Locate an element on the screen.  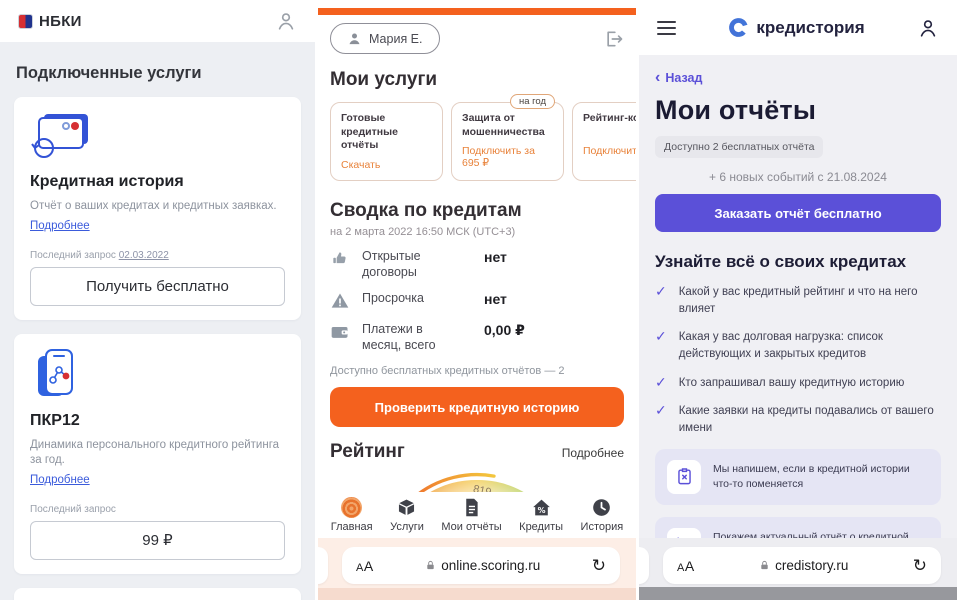
safari-bar-credistory: АА credistory.ru ↻ is located at coordinates (798, 569).